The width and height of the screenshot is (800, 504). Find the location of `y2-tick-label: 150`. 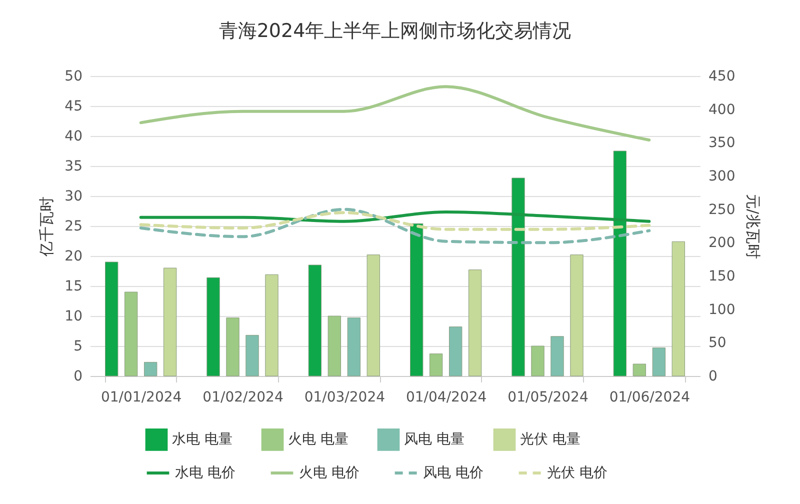

y2-tick-label: 150 is located at coordinates (722, 276).